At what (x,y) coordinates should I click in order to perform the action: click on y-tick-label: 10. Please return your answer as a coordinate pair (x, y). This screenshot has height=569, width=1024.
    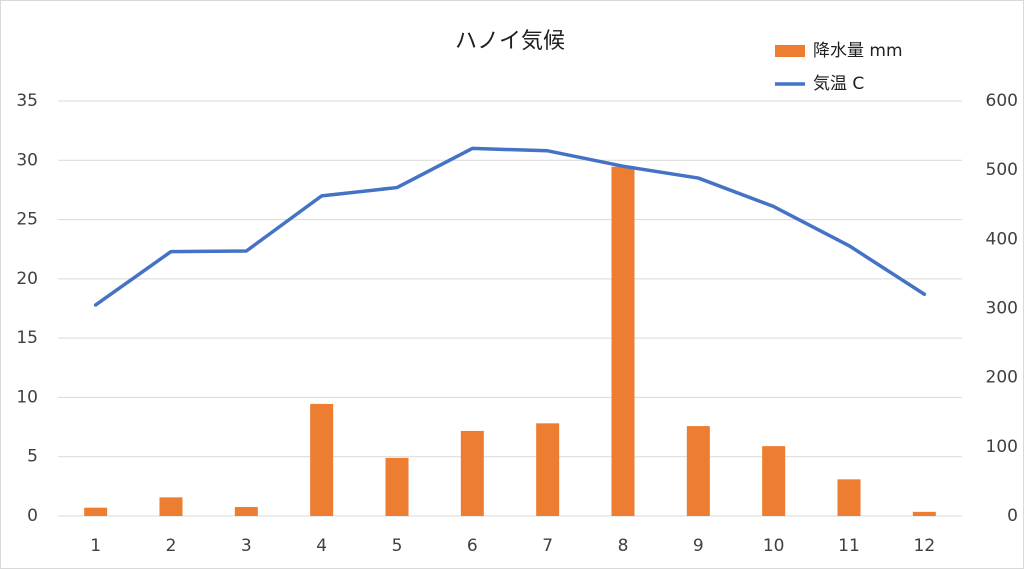
    Looking at the image, I should click on (27, 397).